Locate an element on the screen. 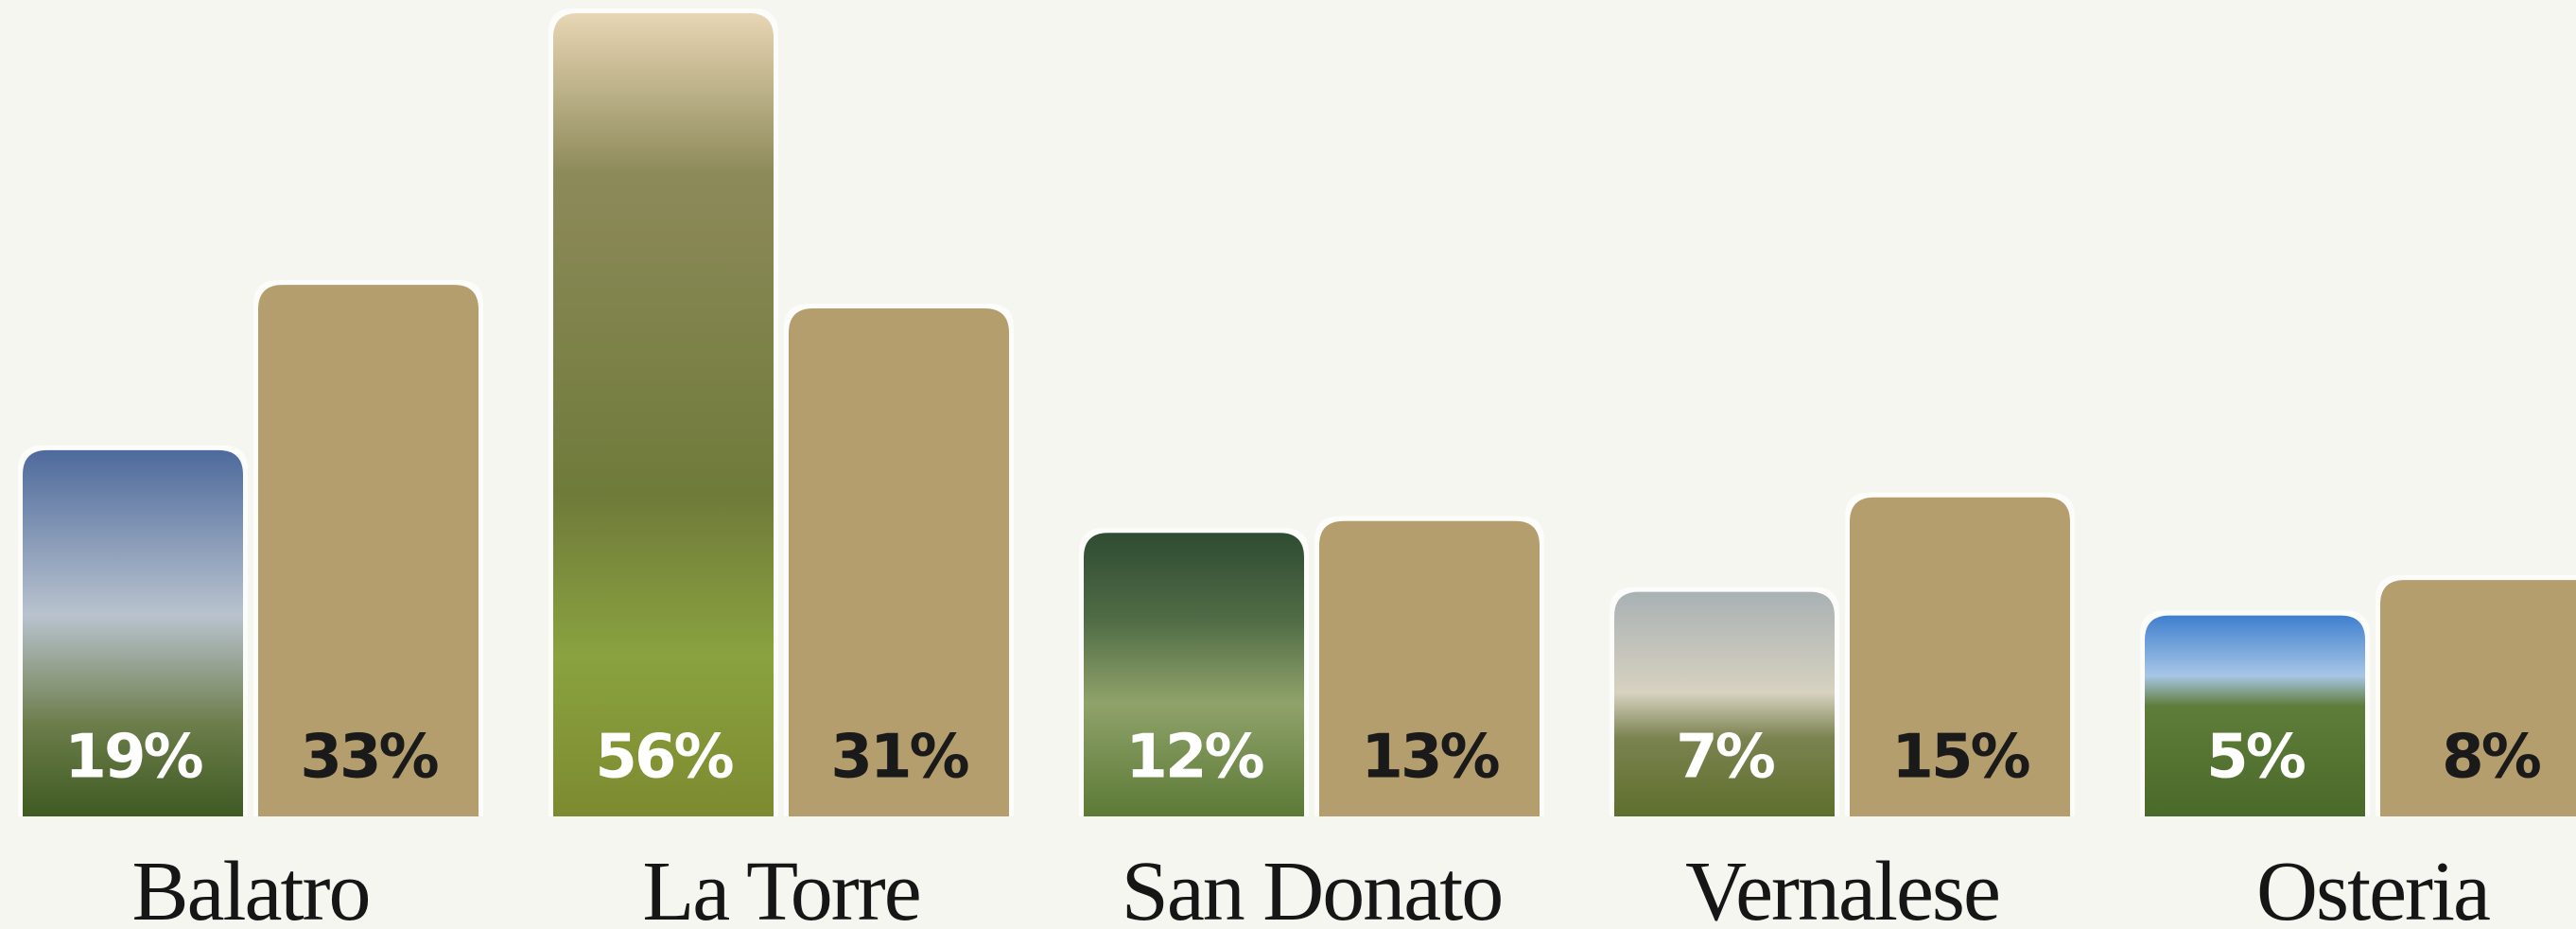 The image size is (2576, 929). value-label: 7% is located at coordinates (1725, 758).